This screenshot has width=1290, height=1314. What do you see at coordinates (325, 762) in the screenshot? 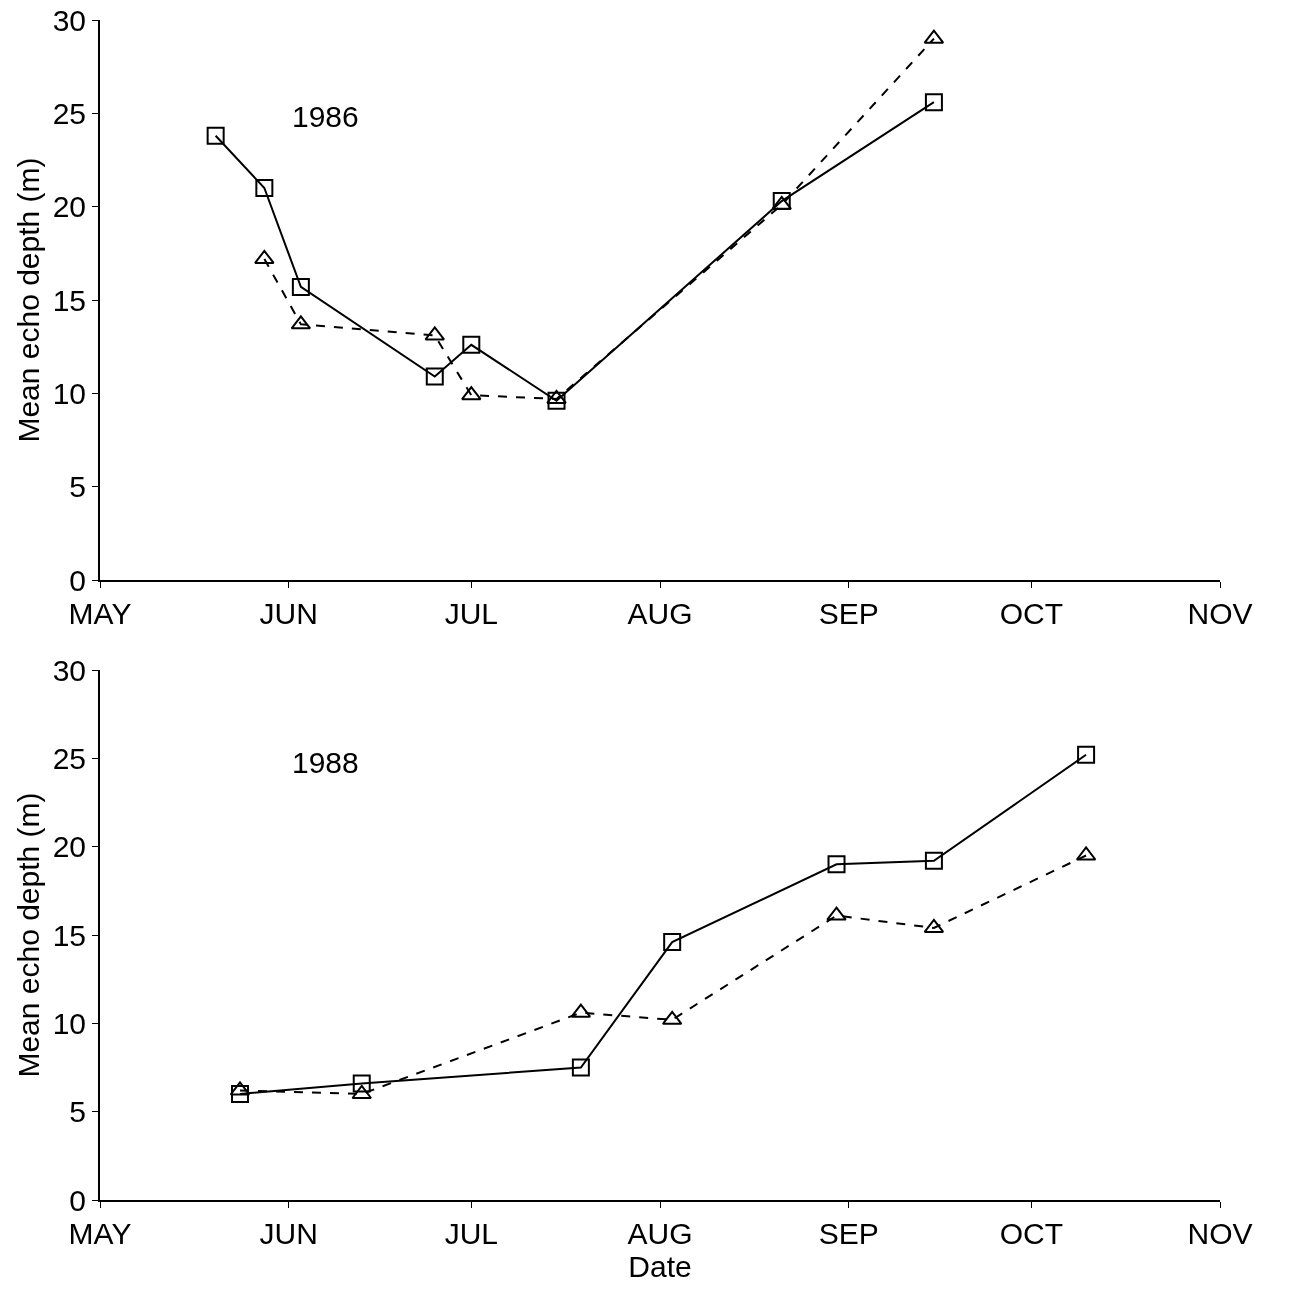
I see `annotation: 1988` at bounding box center [325, 762].